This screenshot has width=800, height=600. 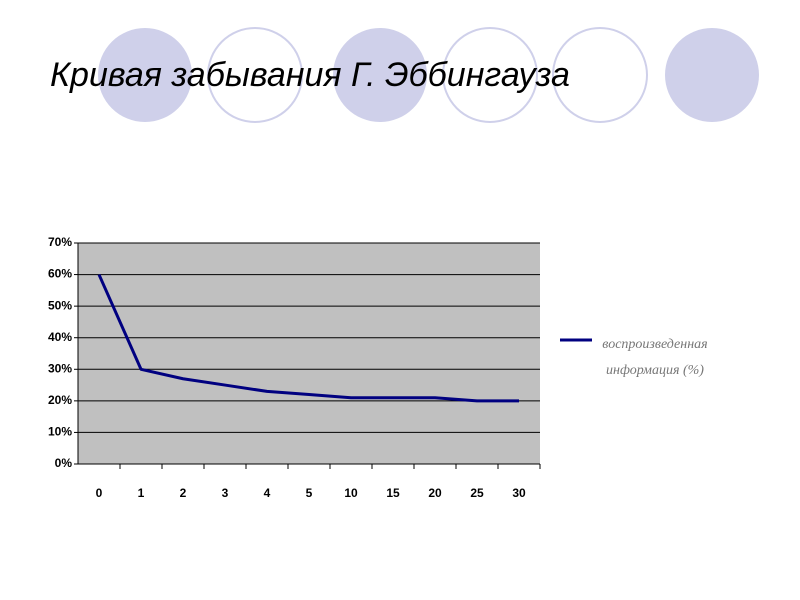 I want to click on data-line, so click(x=308, y=338).